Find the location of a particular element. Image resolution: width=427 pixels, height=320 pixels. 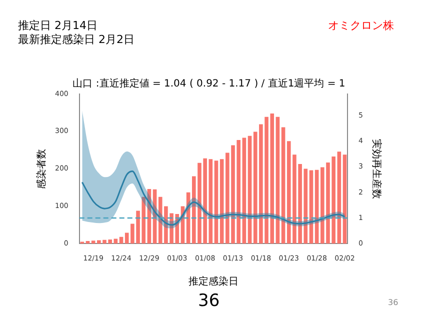

text: 最新推定感染日 2月2日 is located at coordinates (76, 39).